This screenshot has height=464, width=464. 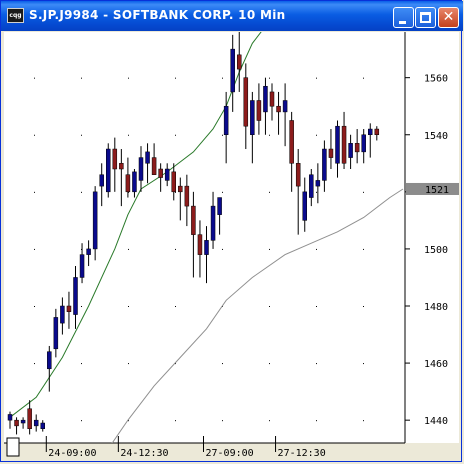 What do you see at coordinates (302, 453) in the screenshot?
I see `x-tick-label: 27-12:30` at bounding box center [302, 453].